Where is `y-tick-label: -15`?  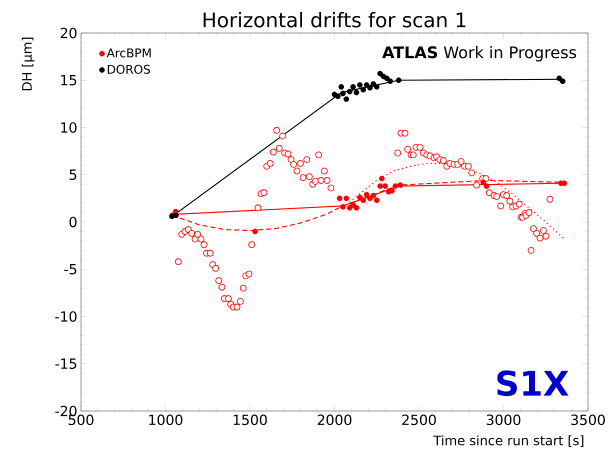
y-tick-label: -15 is located at coordinates (65, 363).